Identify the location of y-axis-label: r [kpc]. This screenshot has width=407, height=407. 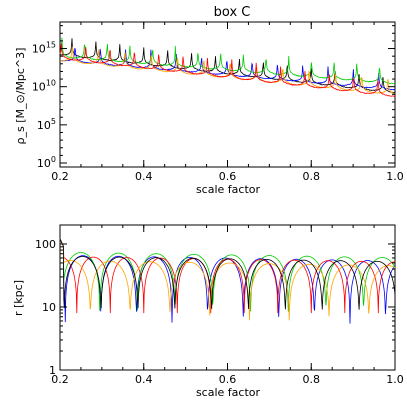
(18, 298).